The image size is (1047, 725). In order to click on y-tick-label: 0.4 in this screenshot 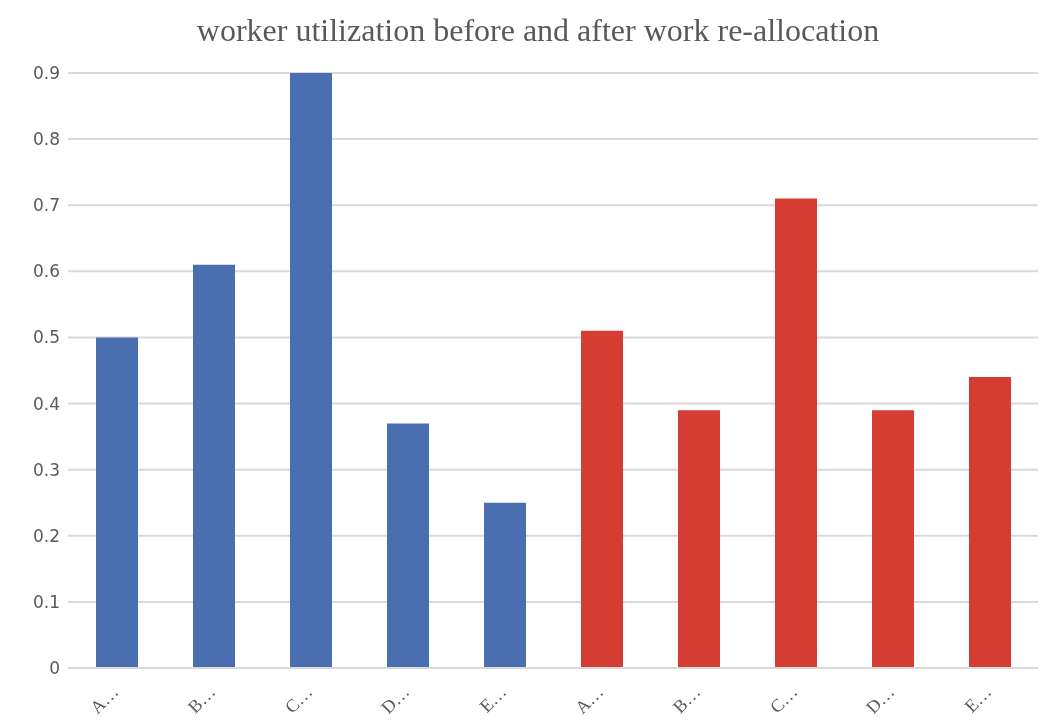, I will do `click(46, 403)`.